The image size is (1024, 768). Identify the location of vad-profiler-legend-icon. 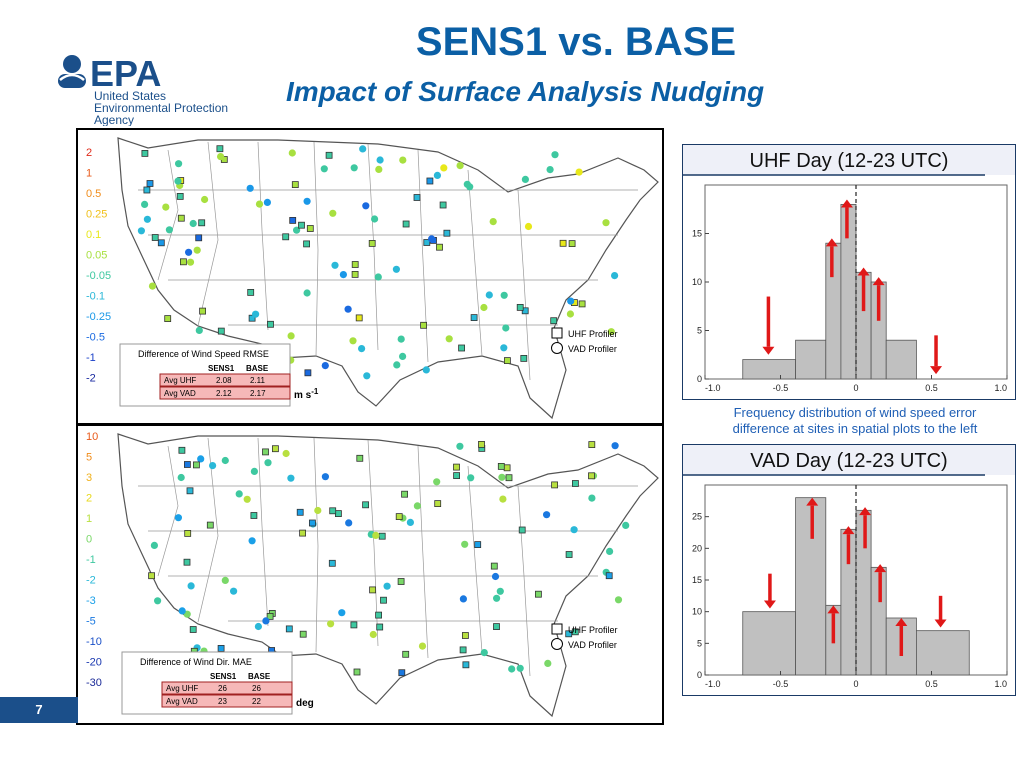
(557, 348).